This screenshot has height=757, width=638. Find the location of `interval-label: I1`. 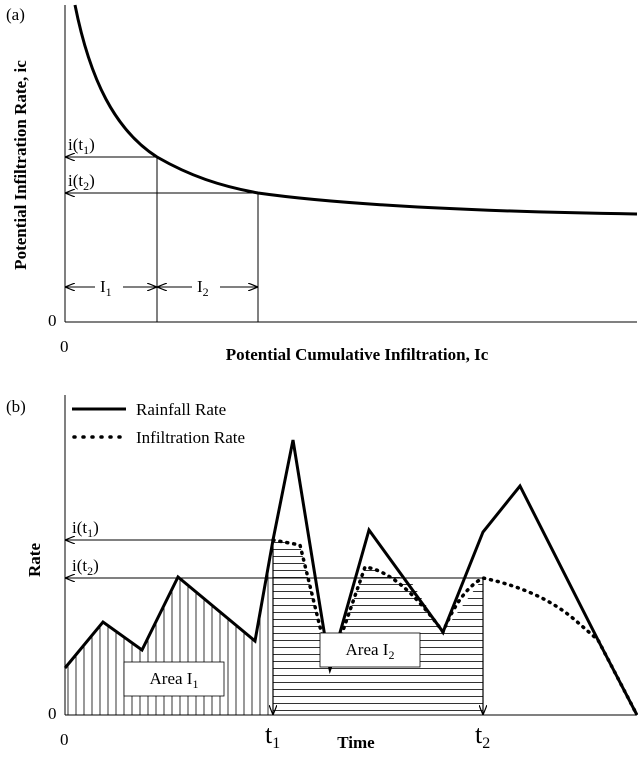

interval-label: I1 is located at coordinates (106, 288).